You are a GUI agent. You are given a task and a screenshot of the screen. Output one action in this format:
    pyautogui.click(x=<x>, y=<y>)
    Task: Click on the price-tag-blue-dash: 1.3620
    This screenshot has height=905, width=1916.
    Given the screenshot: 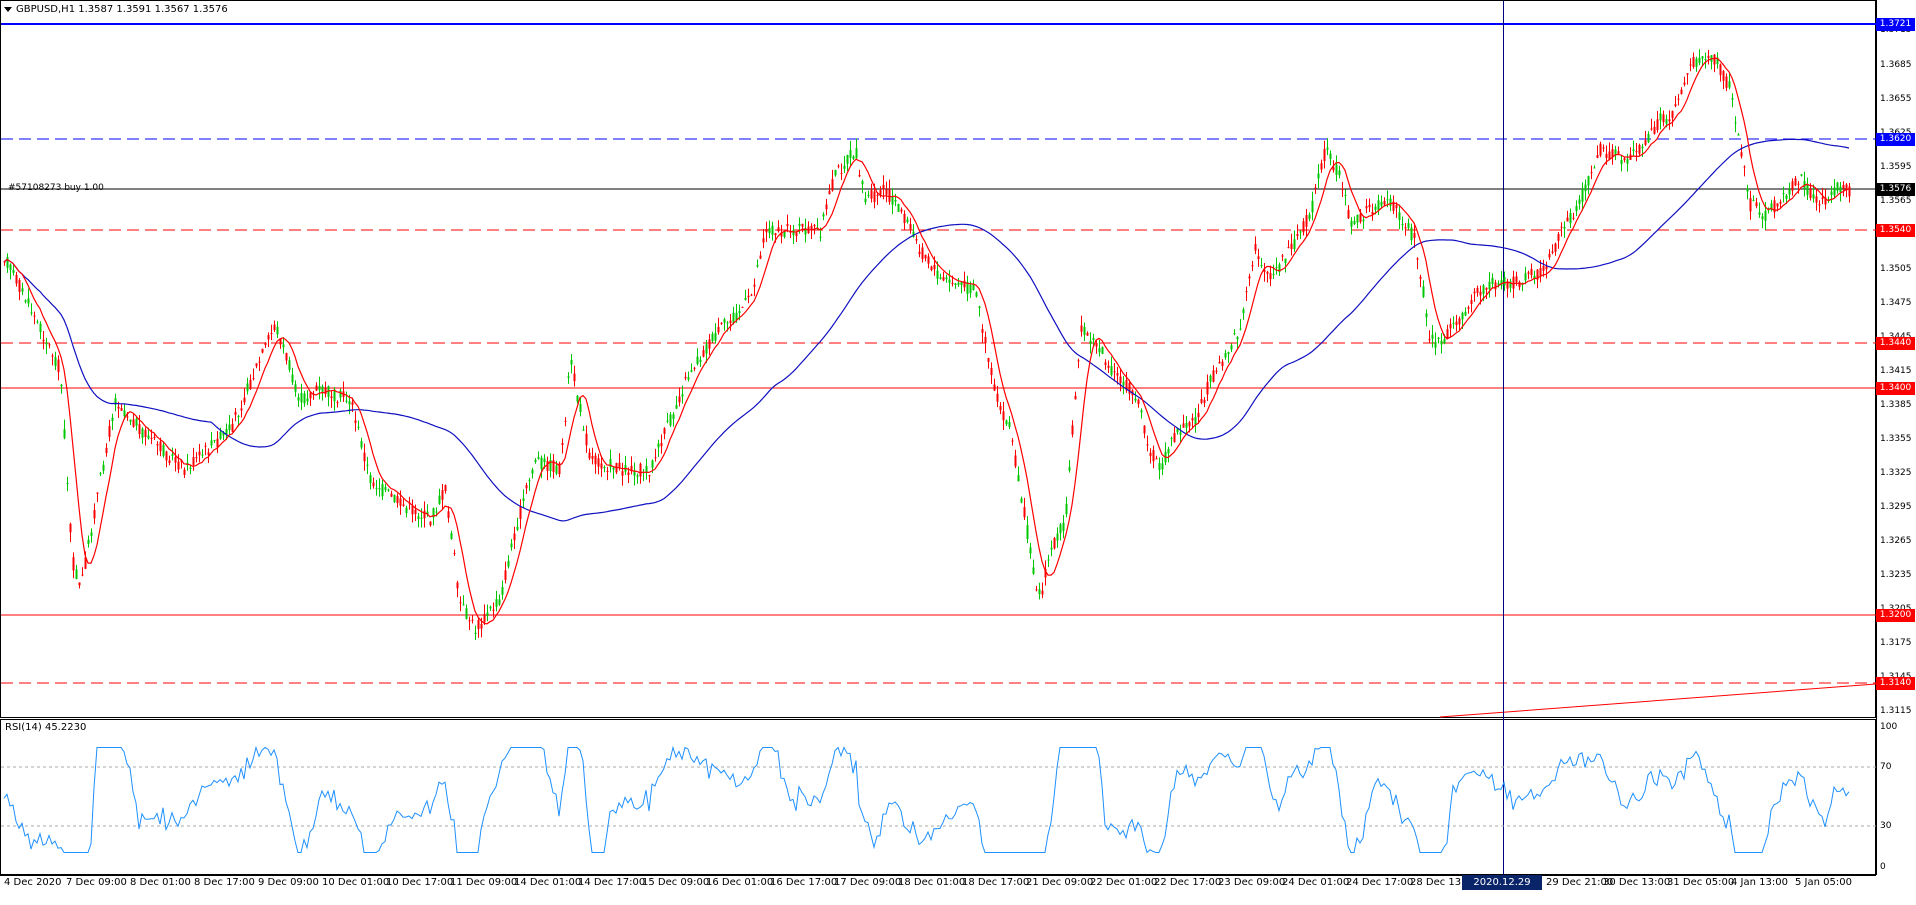 What is the action you would take?
    pyautogui.click(x=1895, y=139)
    